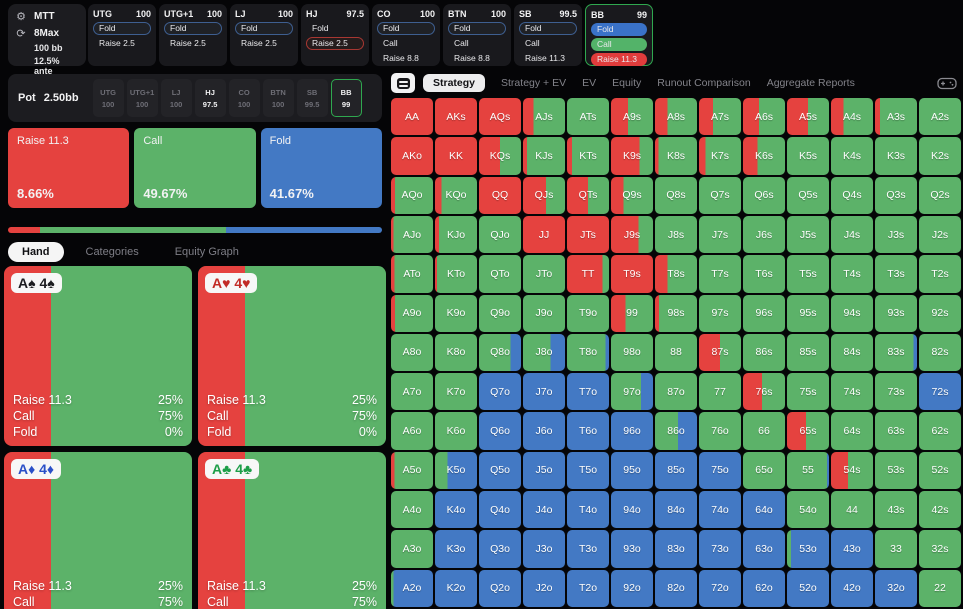 This screenshot has width=963, height=609. What do you see at coordinates (808, 117) in the screenshot?
I see `matrix-cell-A5s: A5s` at bounding box center [808, 117].